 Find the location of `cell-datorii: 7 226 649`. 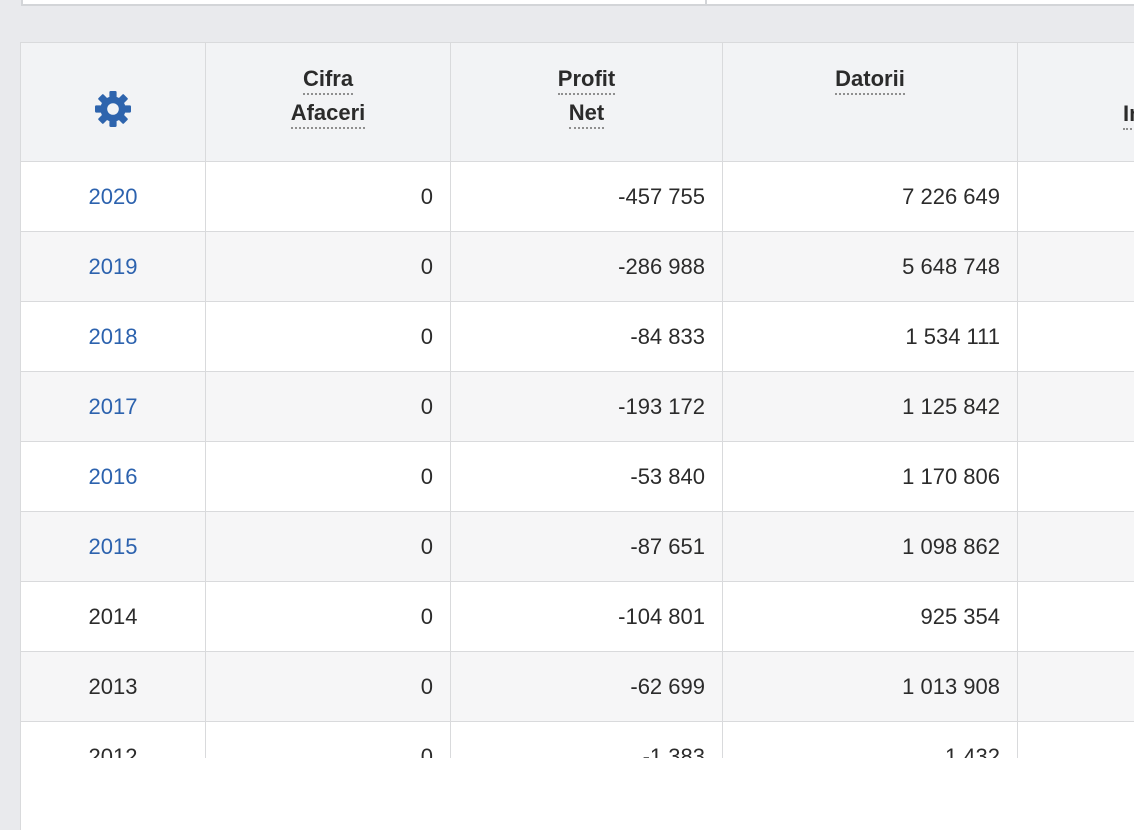

cell-datorii: 7 226 649 is located at coordinates (870, 196).